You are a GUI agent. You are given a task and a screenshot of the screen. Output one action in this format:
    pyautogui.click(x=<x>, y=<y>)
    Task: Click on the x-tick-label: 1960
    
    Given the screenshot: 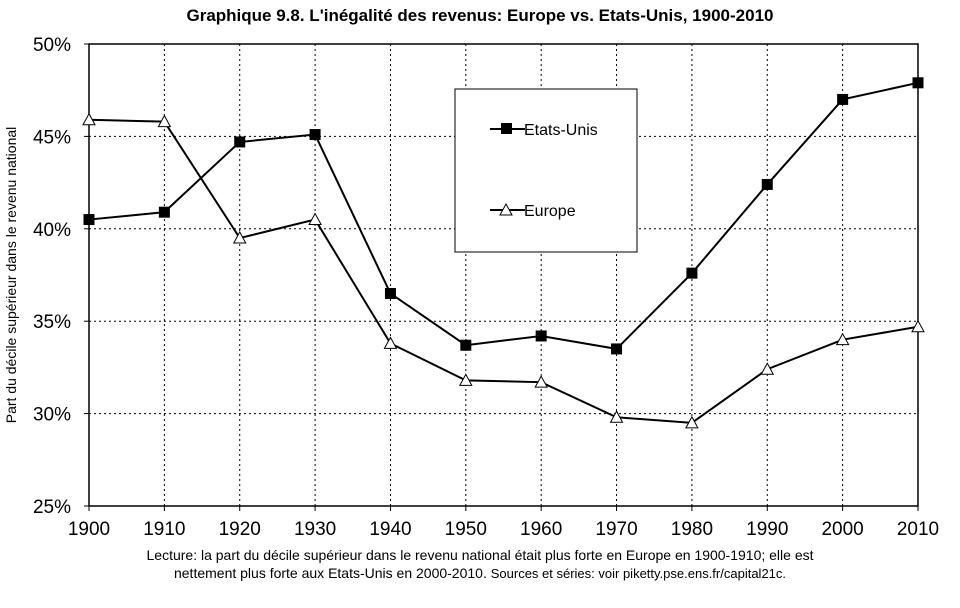 What is the action you would take?
    pyautogui.click(x=541, y=529)
    